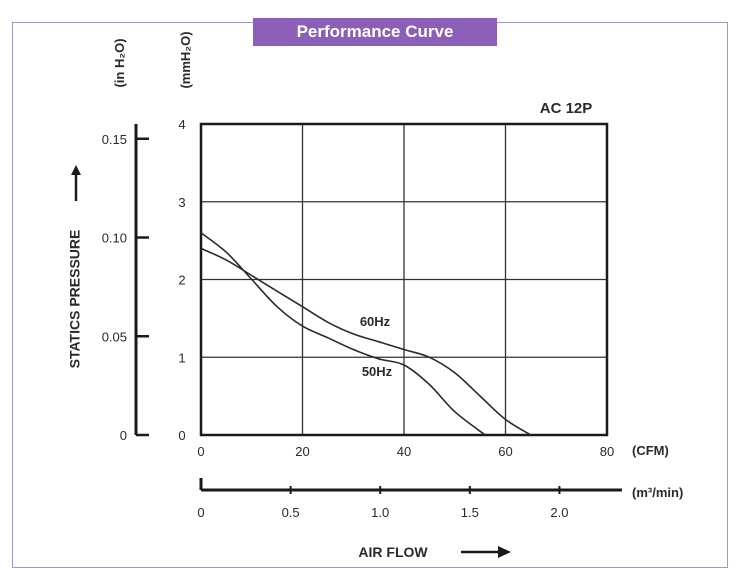 The height and width of the screenshot is (568, 739). Describe the element at coordinates (559, 512) in the screenshot. I see `x-tick-label-m3: 2.0` at that location.